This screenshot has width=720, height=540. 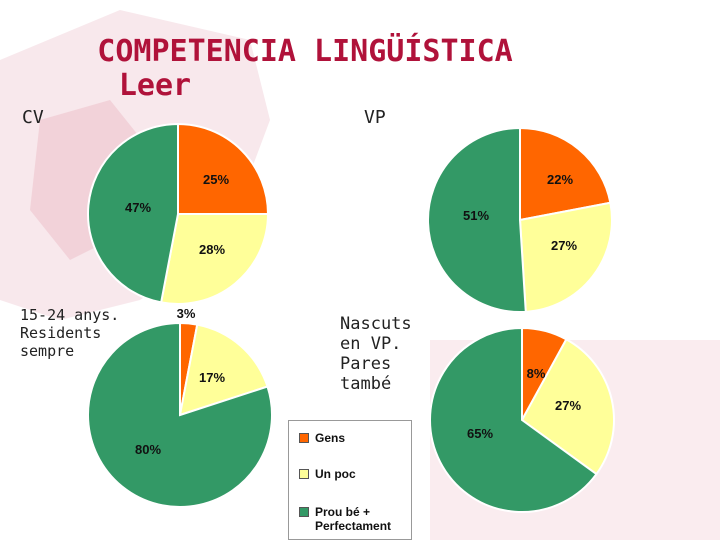 What do you see at coordinates (70, 333) in the screenshot?
I see `label-young-residents: 15-24 anys. Residents sempre` at bounding box center [70, 333].